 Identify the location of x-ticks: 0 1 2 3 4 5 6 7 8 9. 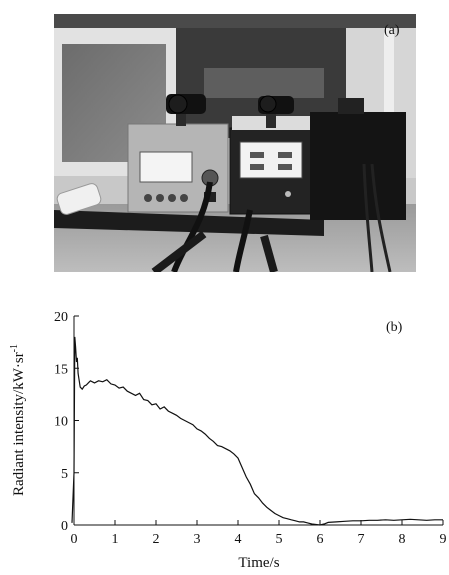
(259, 533).